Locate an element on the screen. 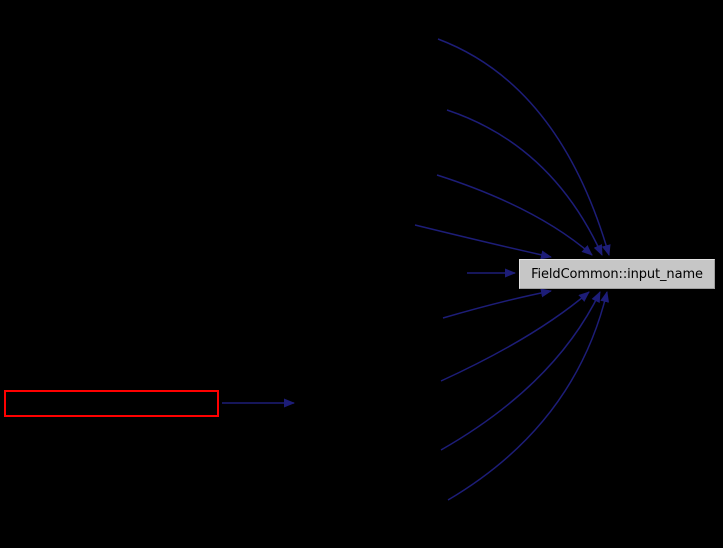 The width and height of the screenshot is (723, 548). target-node-label: FieldCommon::input_name is located at coordinates (617, 274).